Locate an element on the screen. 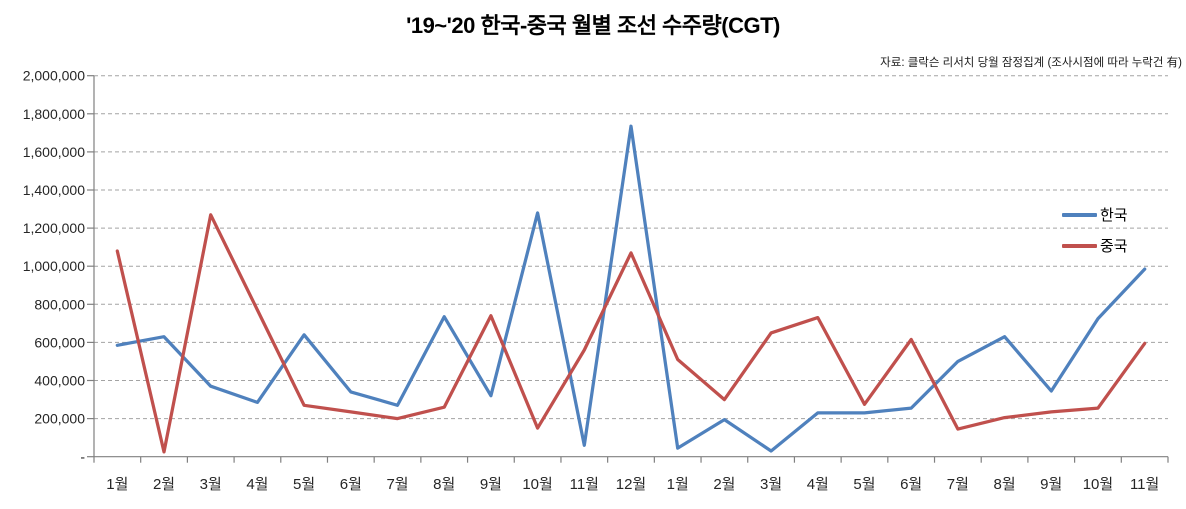  x-tick-label: 12월 is located at coordinates (631, 484).